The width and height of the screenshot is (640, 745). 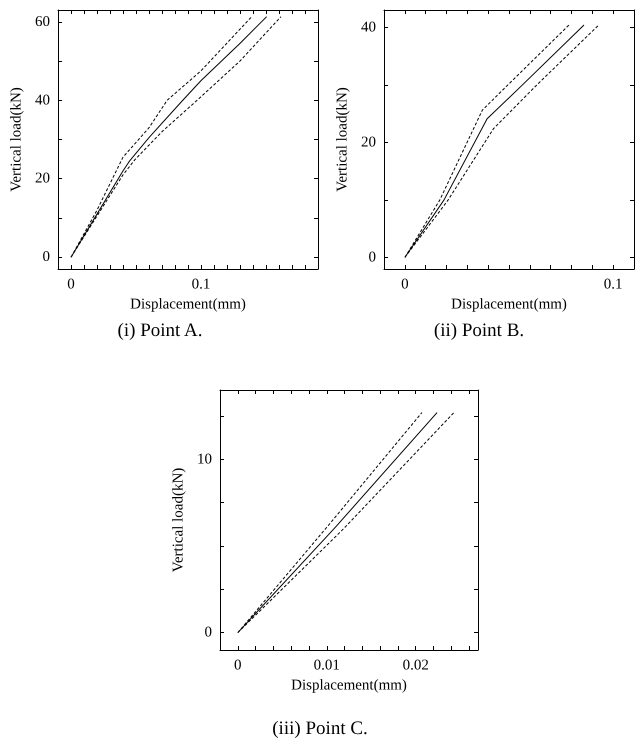 I want to click on x-tick-label: 0.01, so click(x=327, y=666).